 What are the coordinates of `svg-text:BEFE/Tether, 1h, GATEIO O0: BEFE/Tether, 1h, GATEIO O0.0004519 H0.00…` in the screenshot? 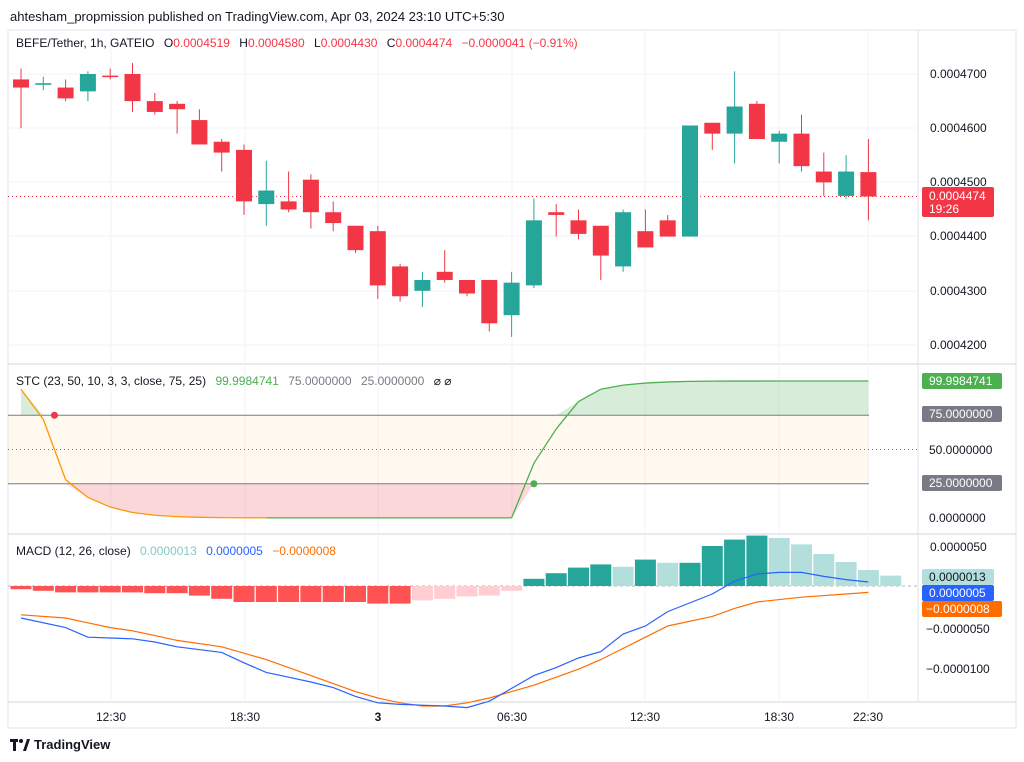 It's located at (297, 43).